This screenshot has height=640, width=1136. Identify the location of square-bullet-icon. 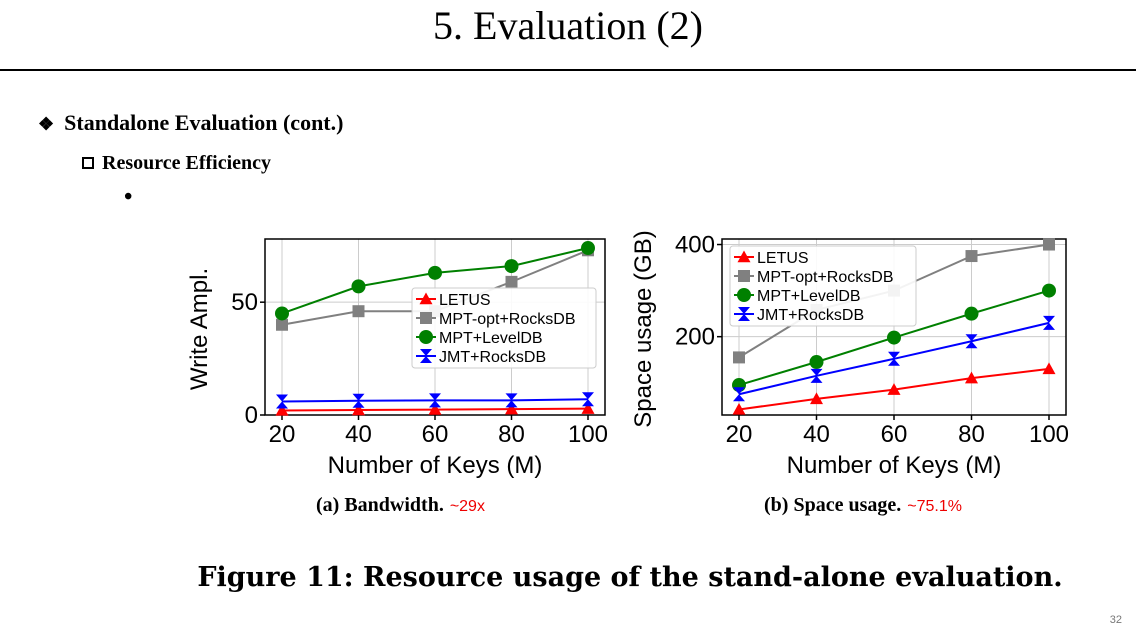
(88, 163).